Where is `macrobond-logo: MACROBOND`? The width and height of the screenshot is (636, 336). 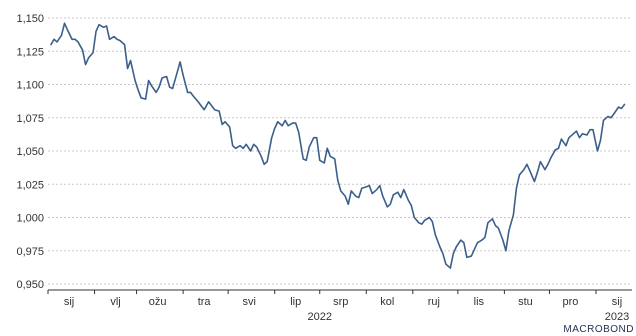
macrobond-logo: MACROBOND is located at coordinates (598, 329).